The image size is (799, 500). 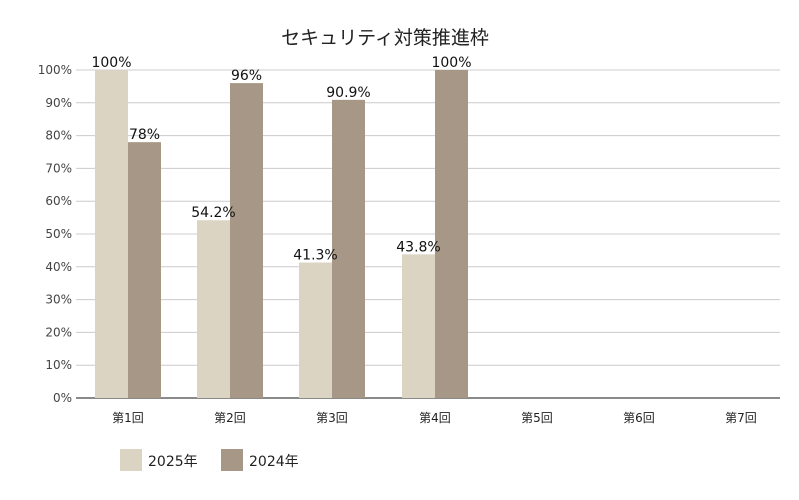 I want to click on x-axis-categories: 第1回 第2回 第3回 第4回 第5回 第6回 第7回, so click(x=434, y=418).